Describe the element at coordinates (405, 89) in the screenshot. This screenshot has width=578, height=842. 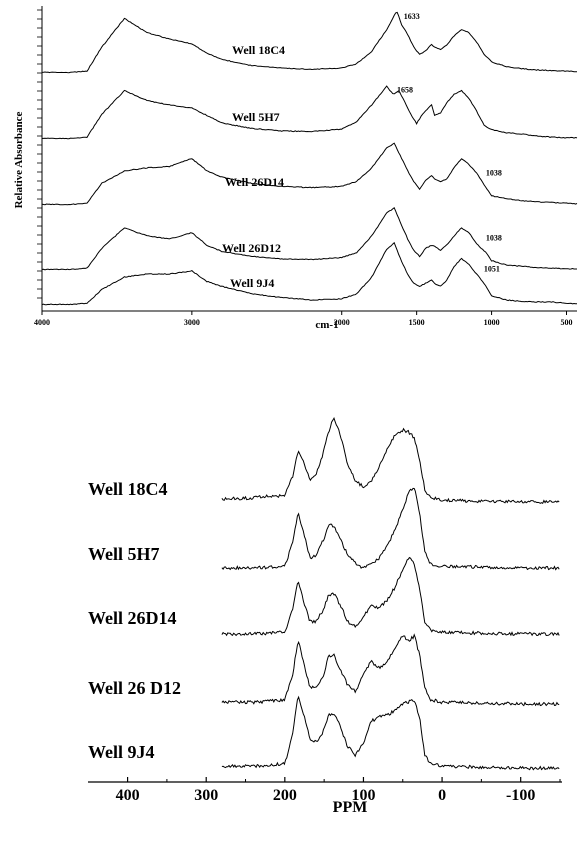
I see `ir-peak-annotation: 1658` at that location.